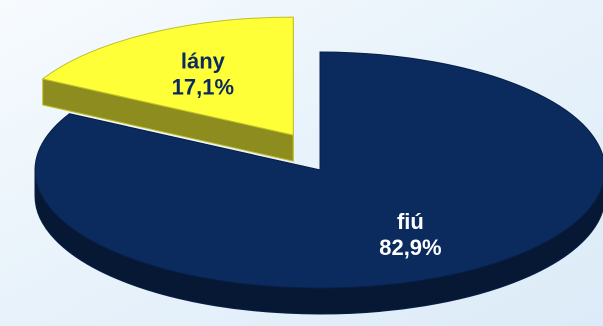 The height and width of the screenshot is (326, 603). I want to click on slice-lany-category-label: lány, so click(203, 60).